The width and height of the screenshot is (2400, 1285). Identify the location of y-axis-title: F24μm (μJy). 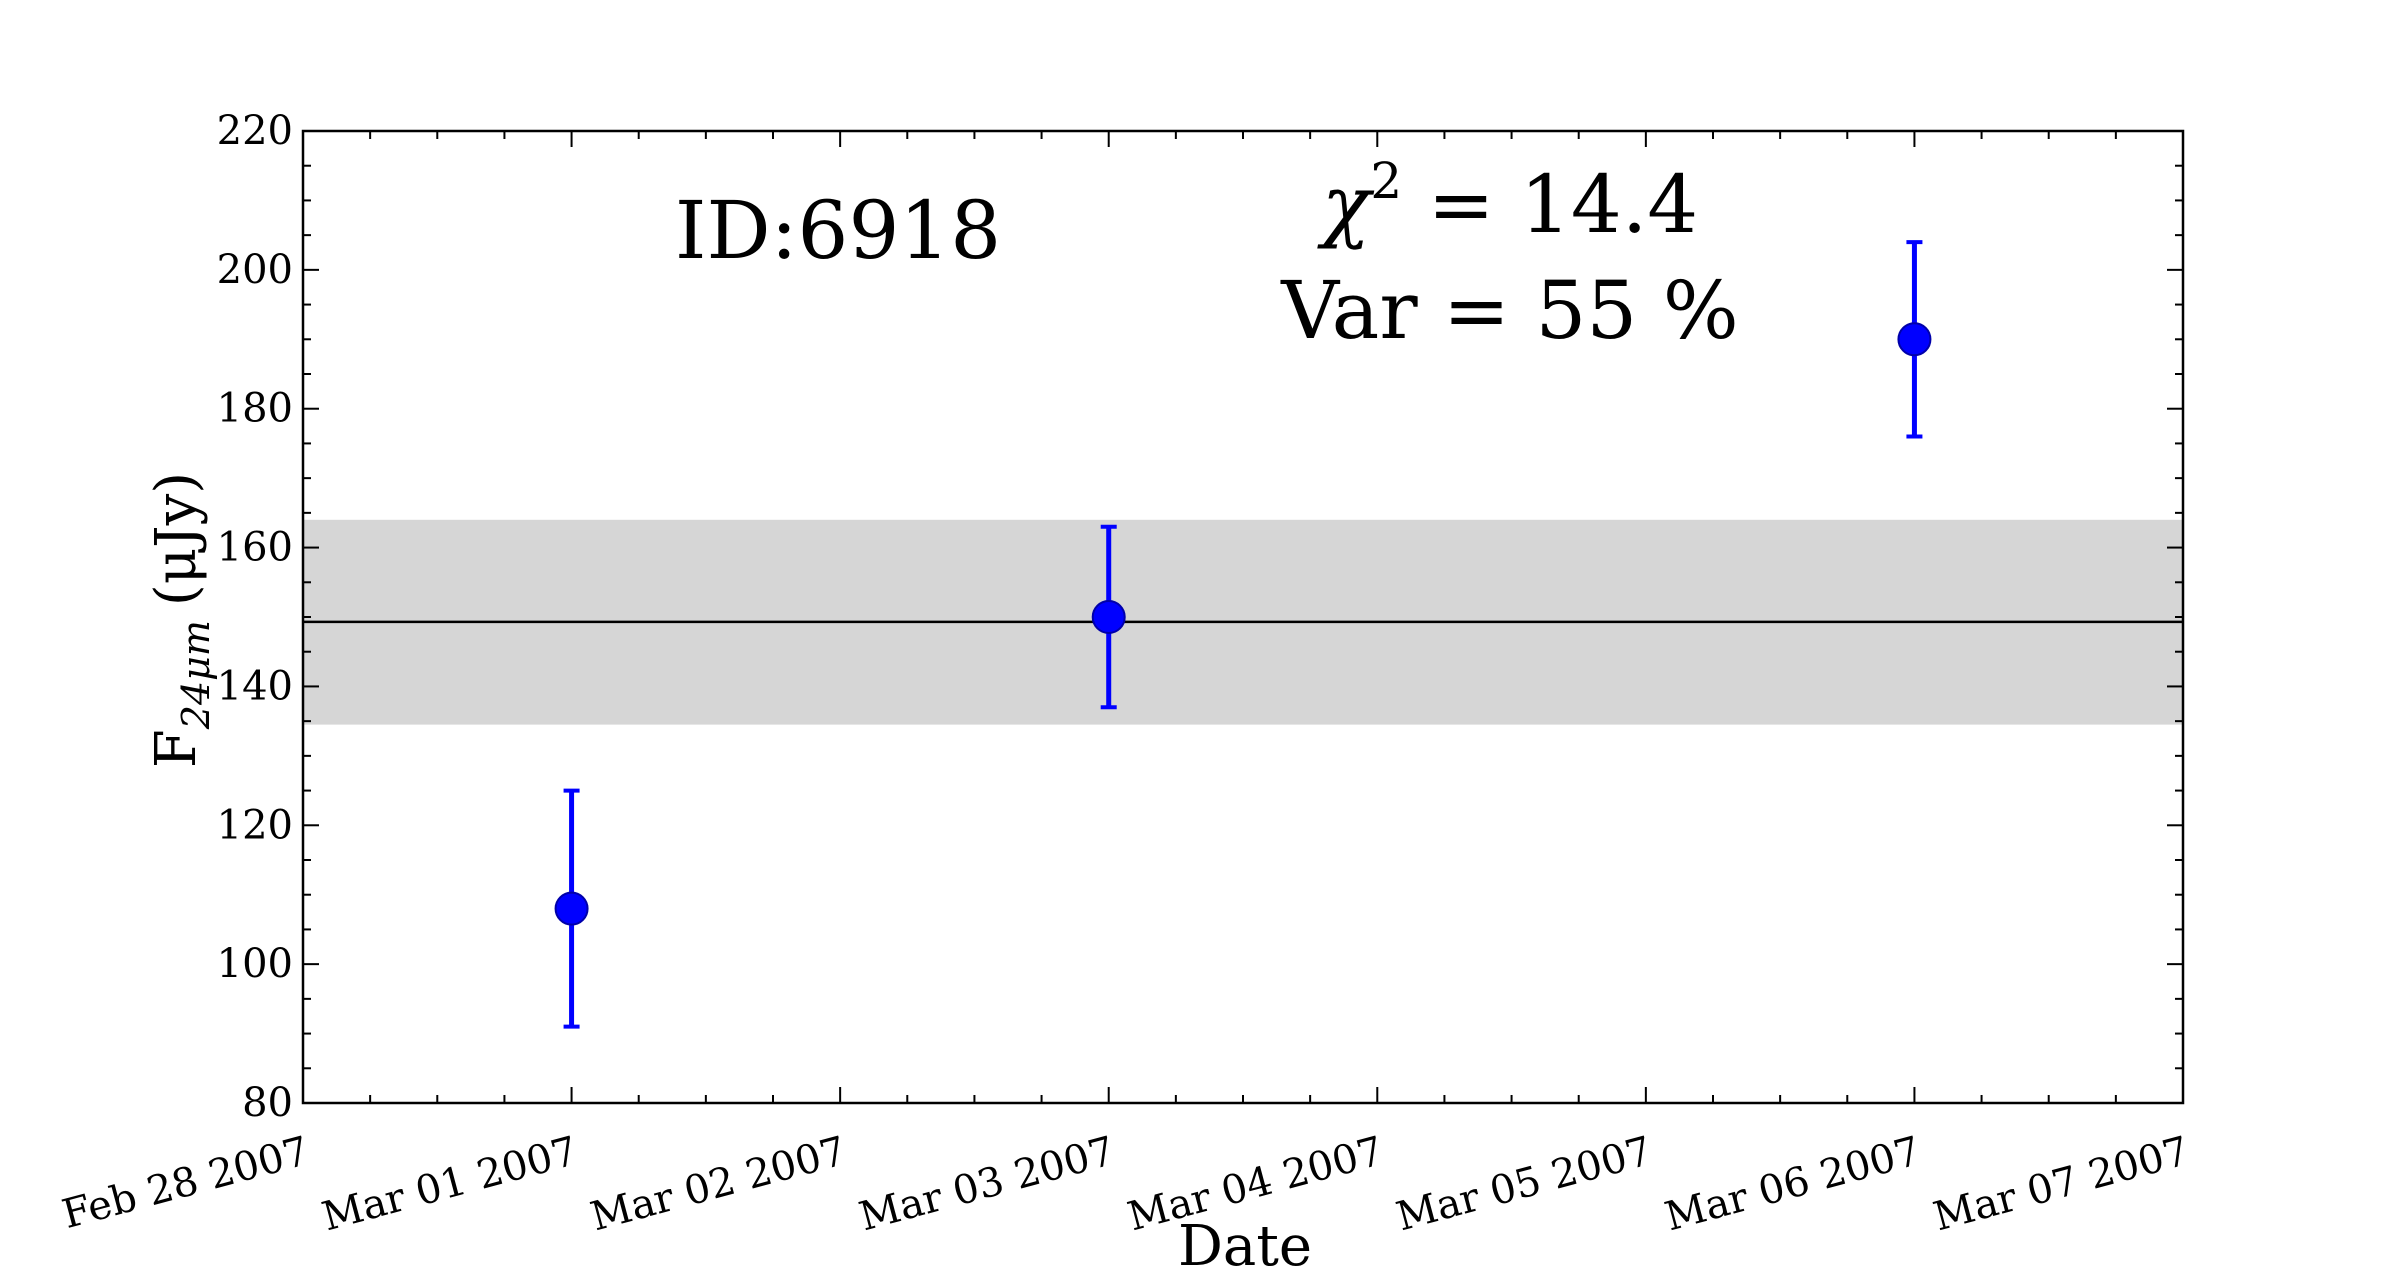
(181, 620).